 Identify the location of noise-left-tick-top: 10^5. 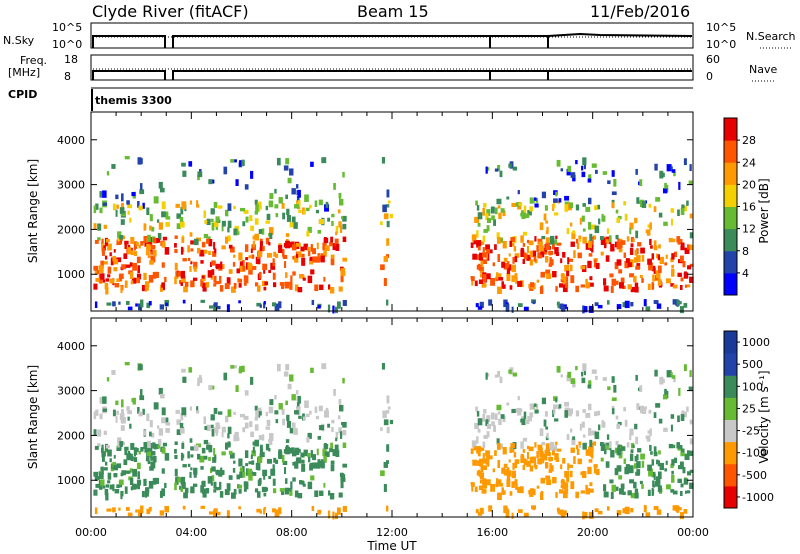
(67, 27).